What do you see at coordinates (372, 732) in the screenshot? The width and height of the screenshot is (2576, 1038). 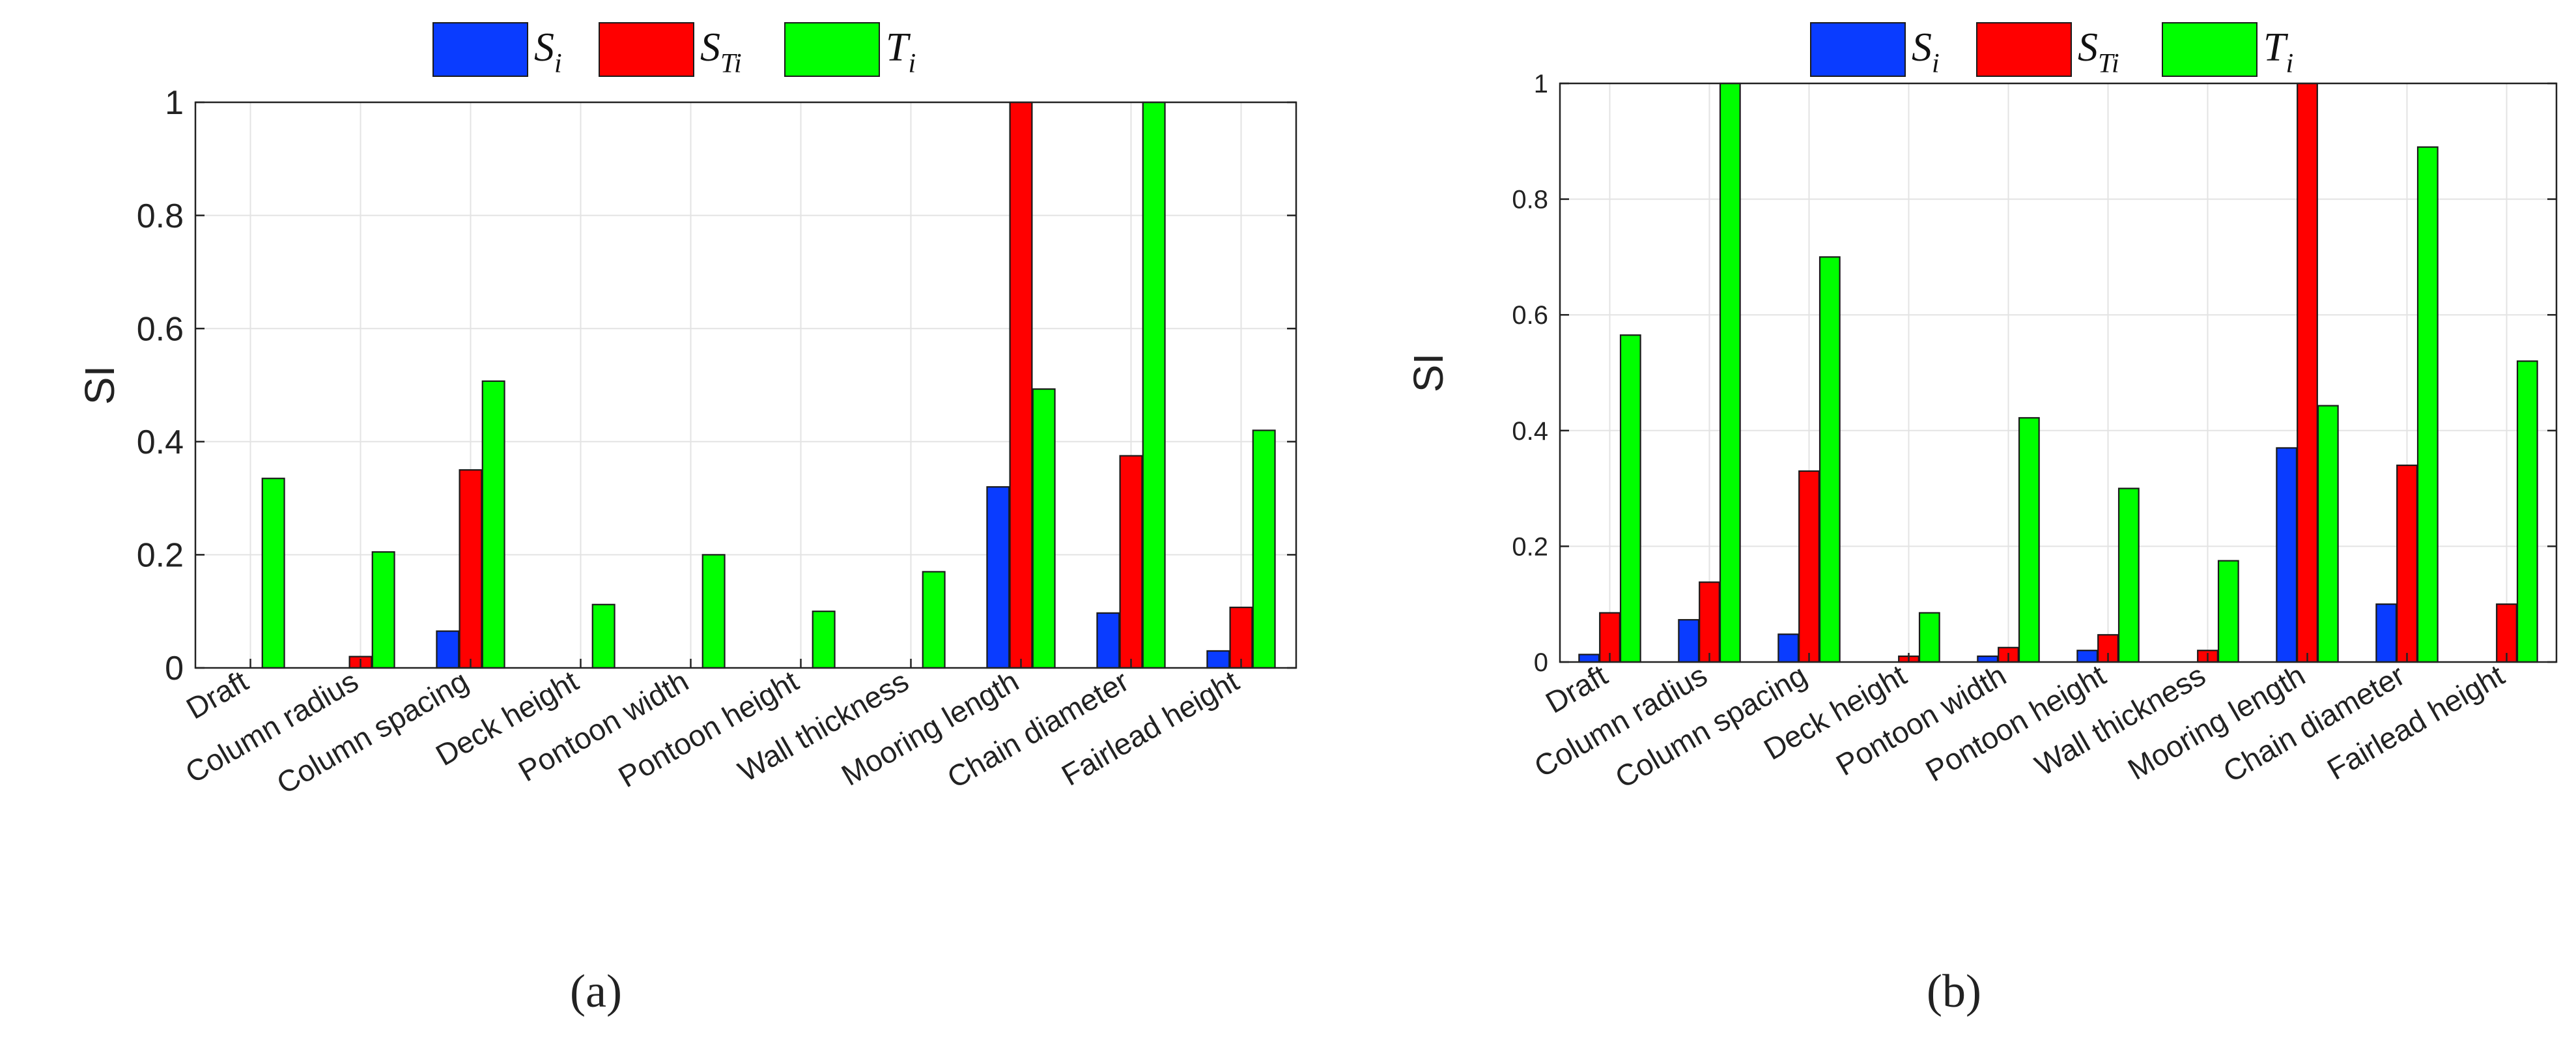 I see `x-tick-label: Column spacing` at bounding box center [372, 732].